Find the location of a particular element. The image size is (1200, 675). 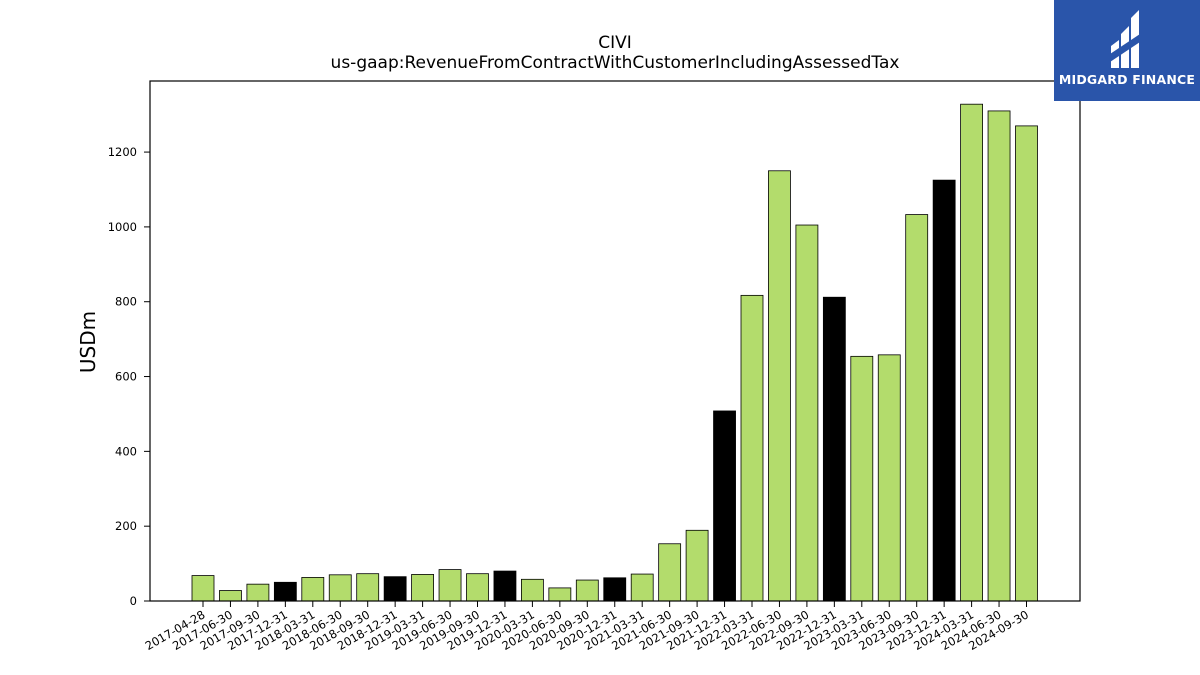

y-tick-label: 600 is located at coordinates (126, 377).